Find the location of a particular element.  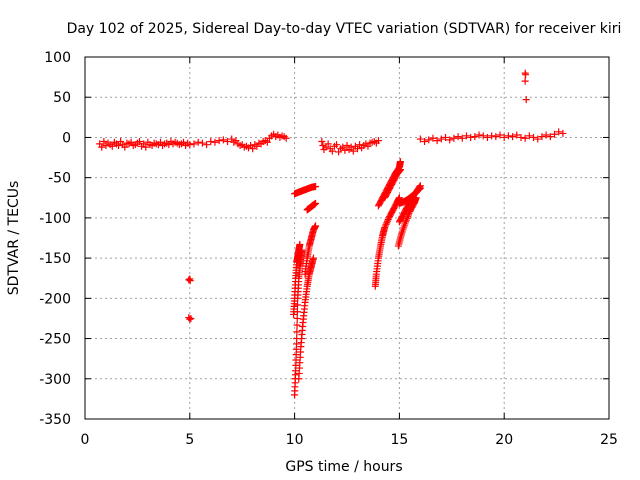

x-axis-label: GPS time / hours is located at coordinates (343, 467).